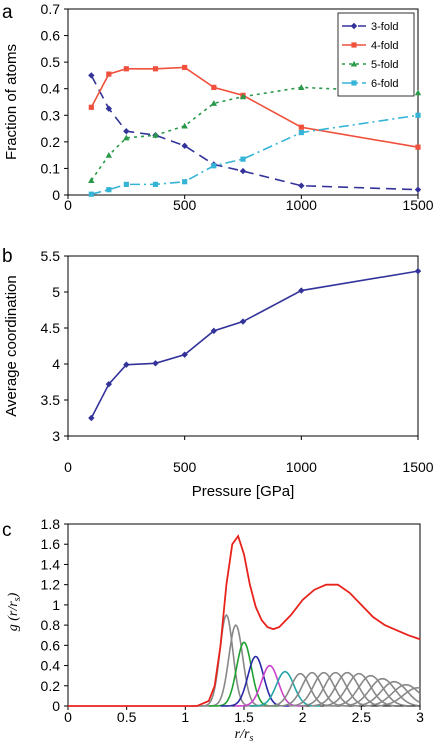 The image size is (438, 742). Describe the element at coordinates (301, 467) in the screenshot. I see `x-tick-label-b: 1000` at that location.